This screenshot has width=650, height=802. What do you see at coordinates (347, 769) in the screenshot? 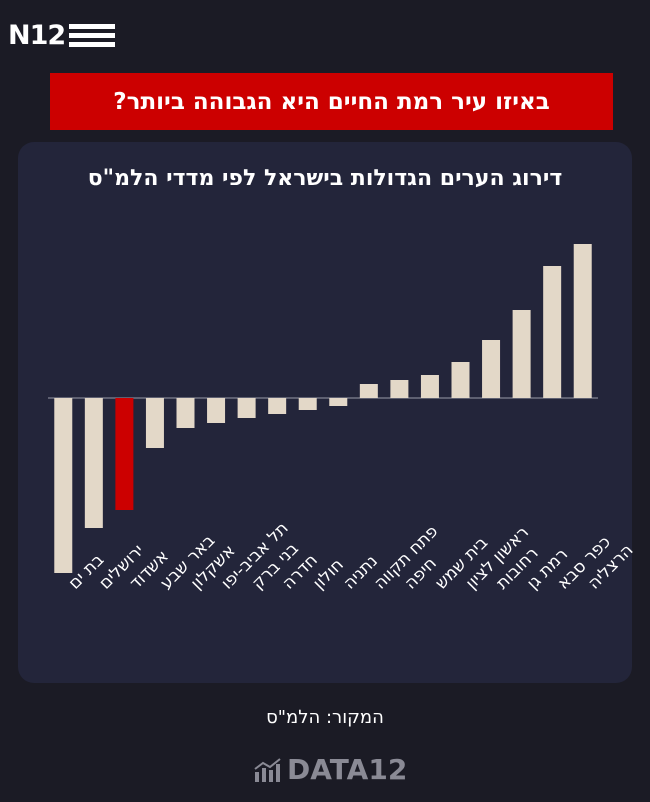
I see `brand-text: DATA12` at bounding box center [347, 769].